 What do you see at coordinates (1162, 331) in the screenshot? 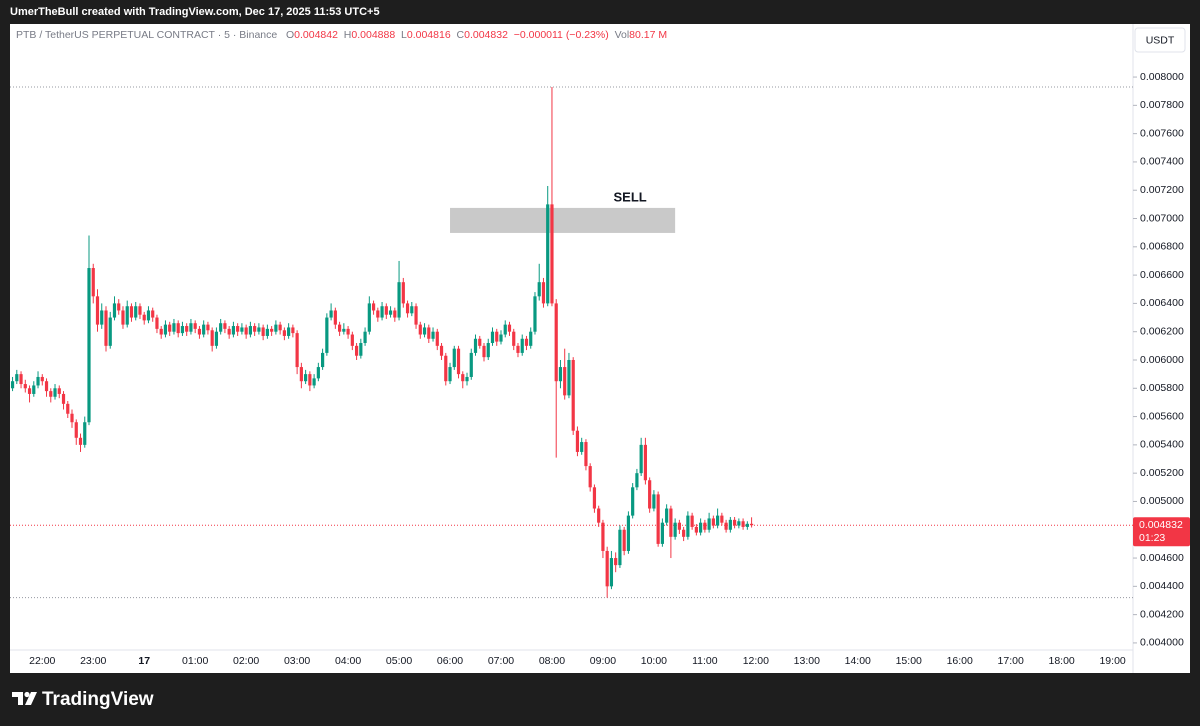
I see `y-tick-label: 0.006200` at bounding box center [1162, 331].